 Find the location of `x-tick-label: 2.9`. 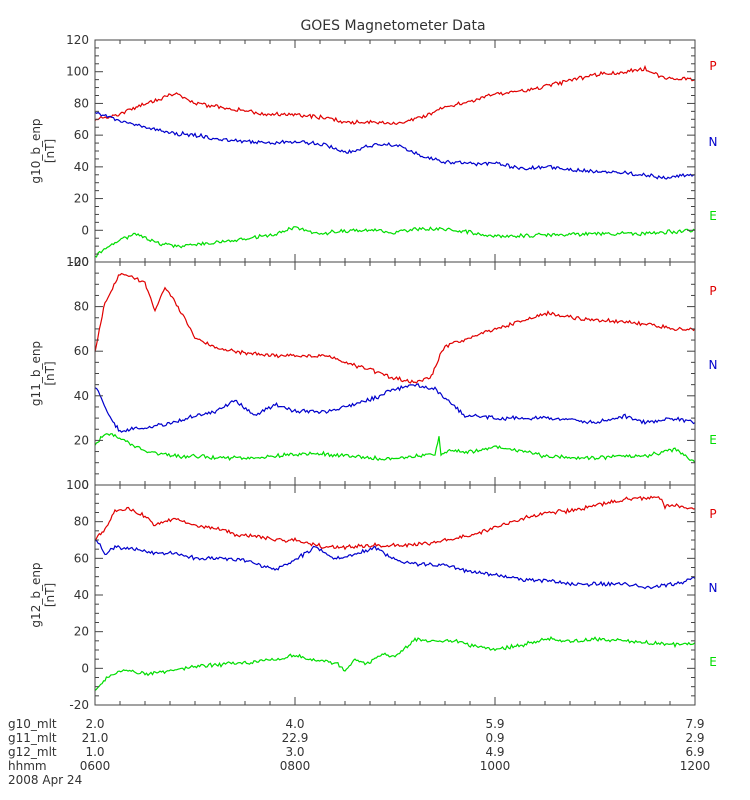

x-tick-label: 2.9 is located at coordinates (694, 738).